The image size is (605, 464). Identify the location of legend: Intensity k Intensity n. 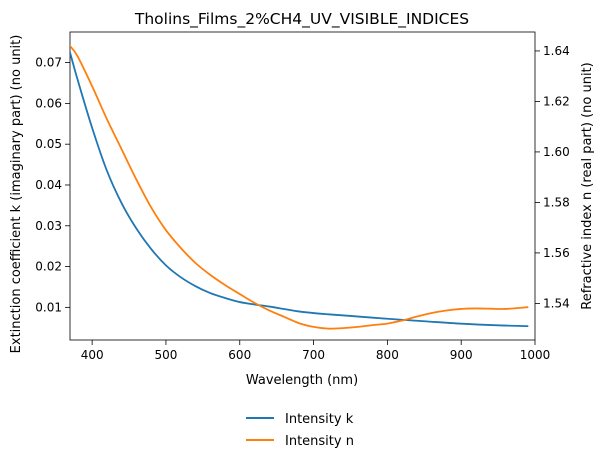
(300, 430).